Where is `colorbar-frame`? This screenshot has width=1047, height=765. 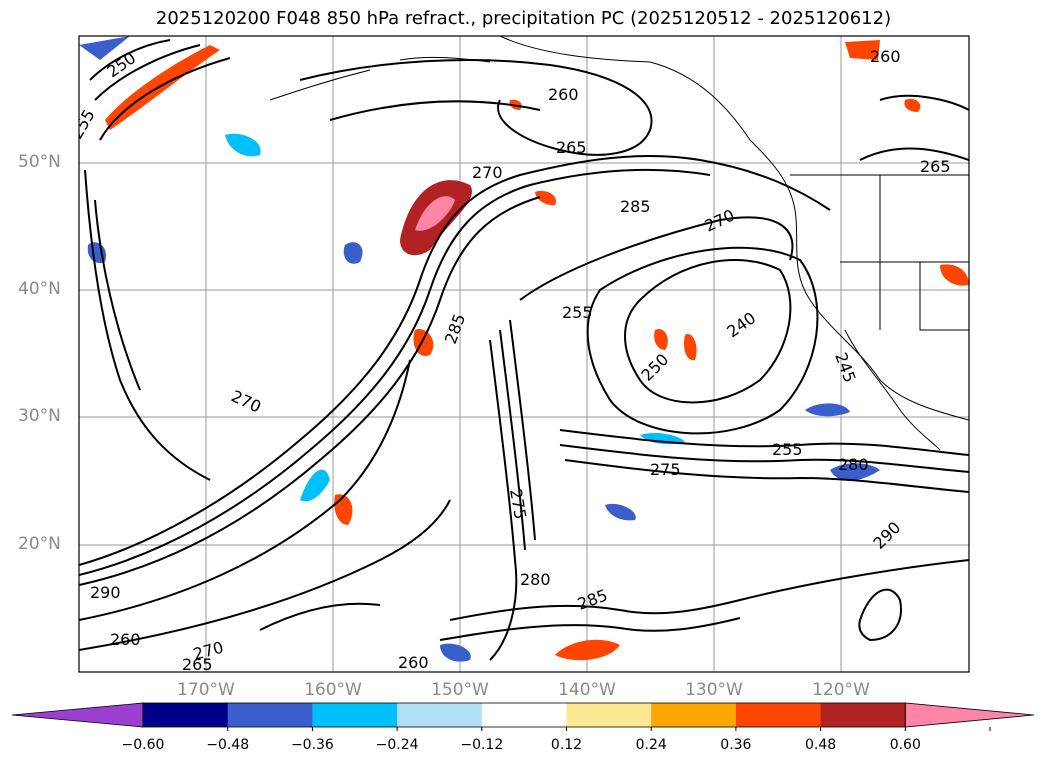
colorbar-frame is located at coordinates (524, 715).